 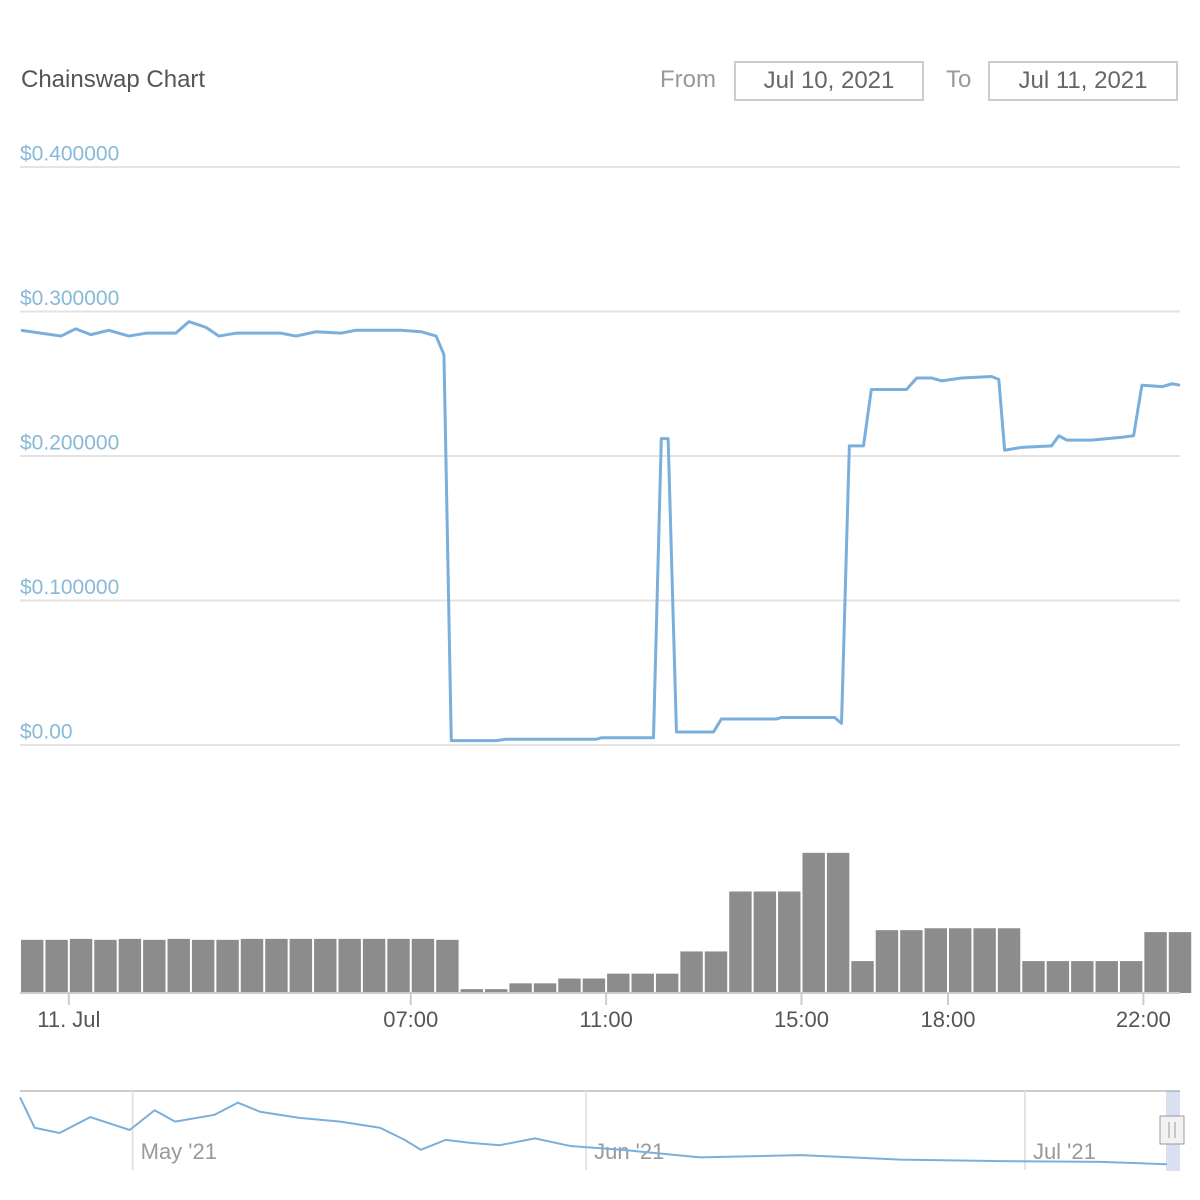 I want to click on x-tick-label: 22:00, so click(x=1143, y=1019).